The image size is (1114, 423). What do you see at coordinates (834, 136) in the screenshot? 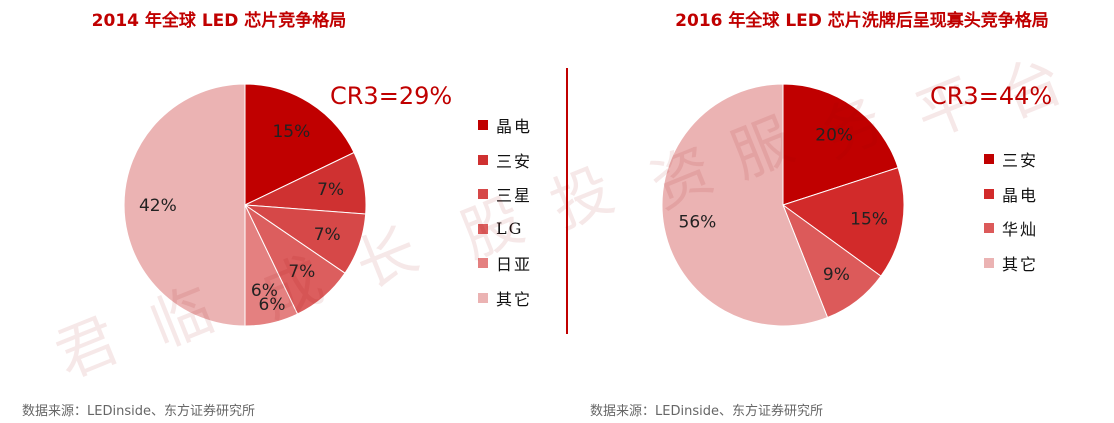
I see `slice-data-label: 20%` at bounding box center [834, 136].